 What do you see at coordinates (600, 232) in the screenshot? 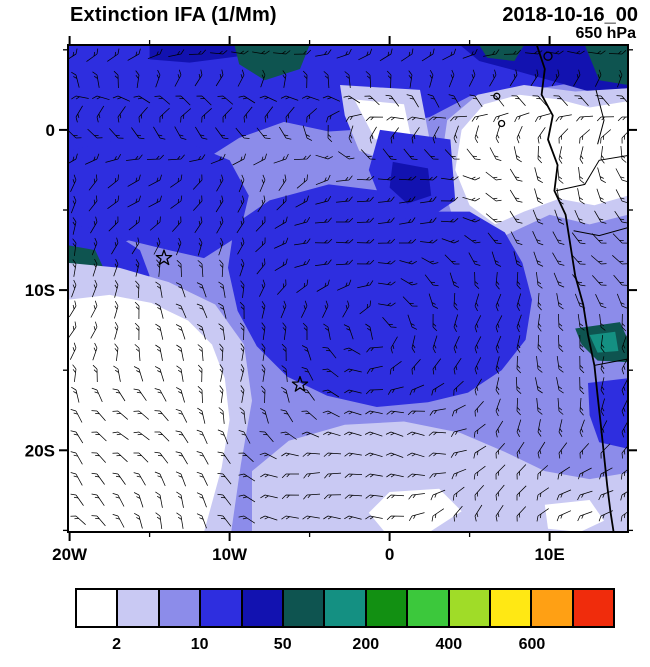
I see `country-border` at bounding box center [600, 232].